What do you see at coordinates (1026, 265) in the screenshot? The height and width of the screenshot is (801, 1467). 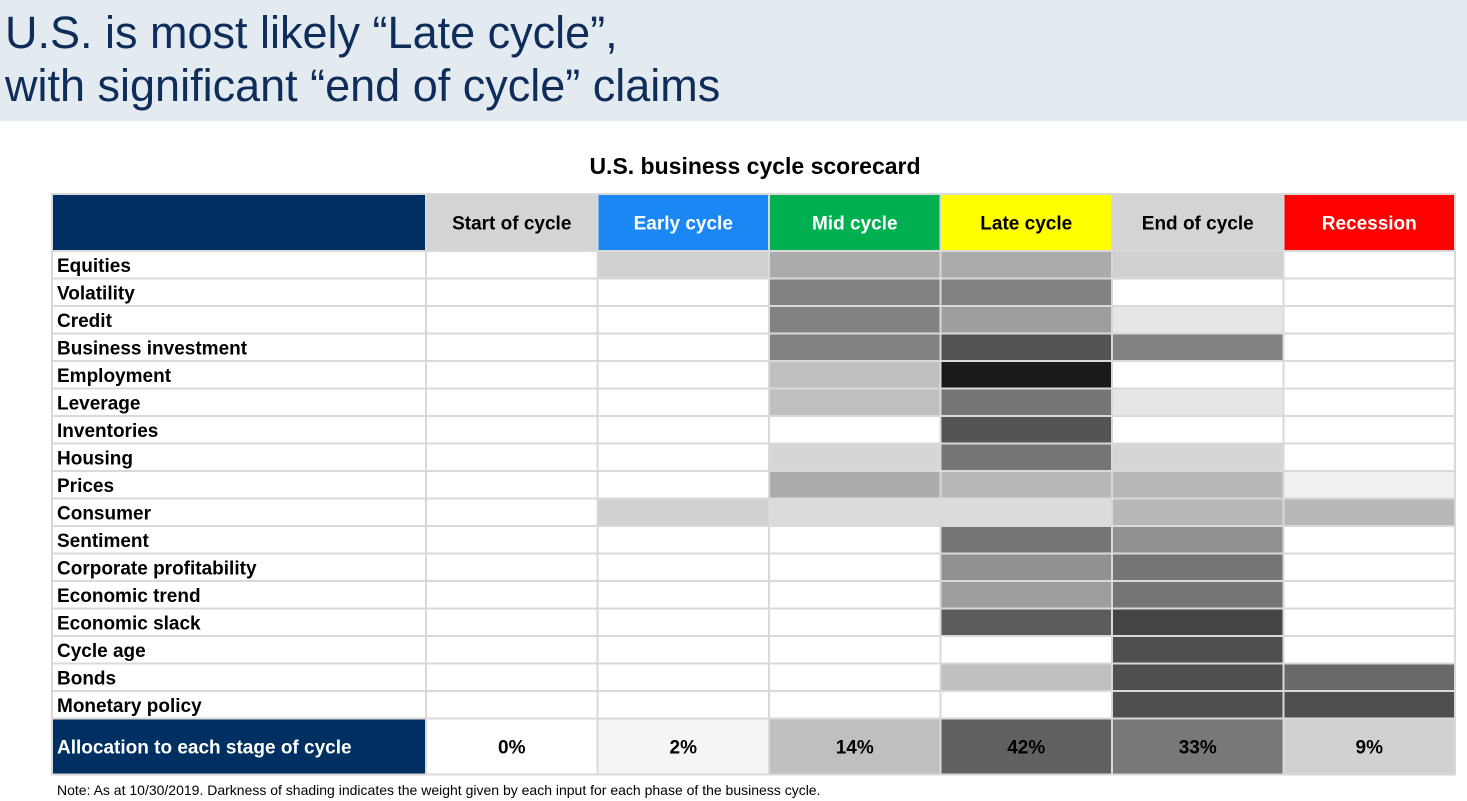 I see `heat-cell-equities-late-cycle` at bounding box center [1026, 265].